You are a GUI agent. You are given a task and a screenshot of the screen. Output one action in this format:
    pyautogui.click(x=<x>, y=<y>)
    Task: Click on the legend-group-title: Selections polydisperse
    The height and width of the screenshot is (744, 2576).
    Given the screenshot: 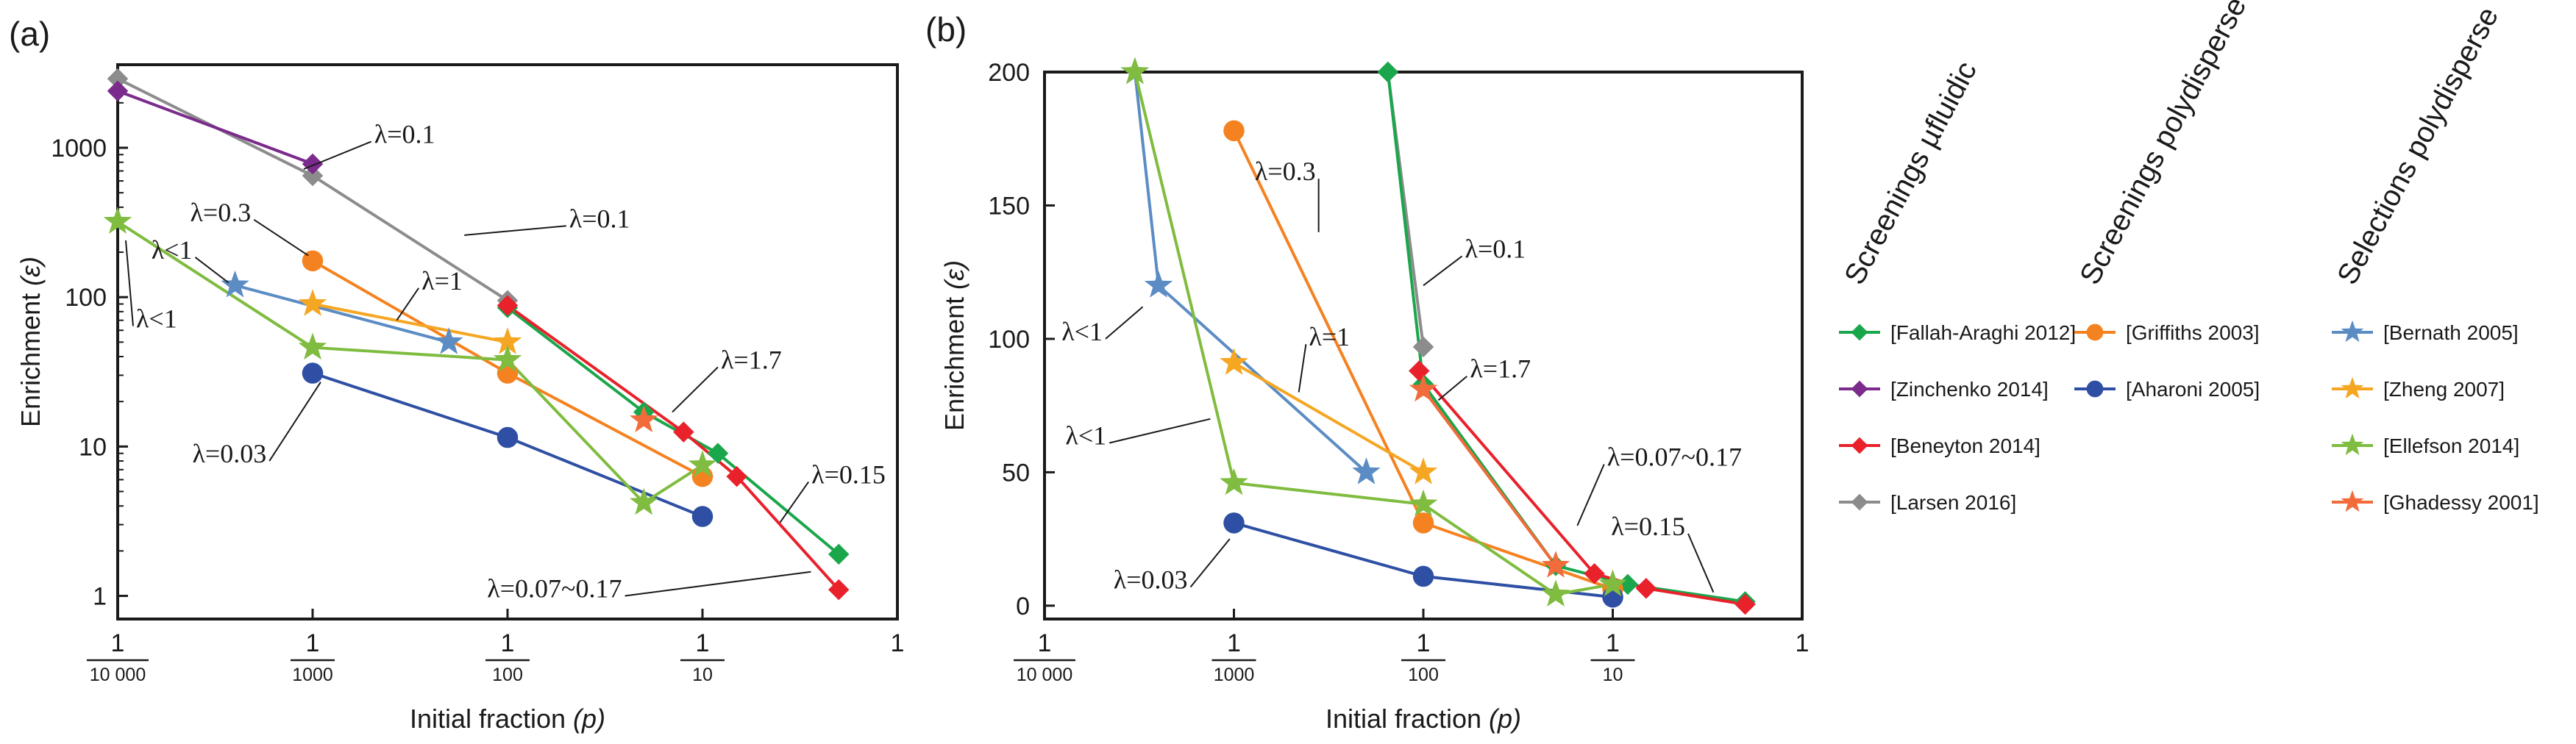 What is the action you would take?
    pyautogui.click(x=2418, y=146)
    